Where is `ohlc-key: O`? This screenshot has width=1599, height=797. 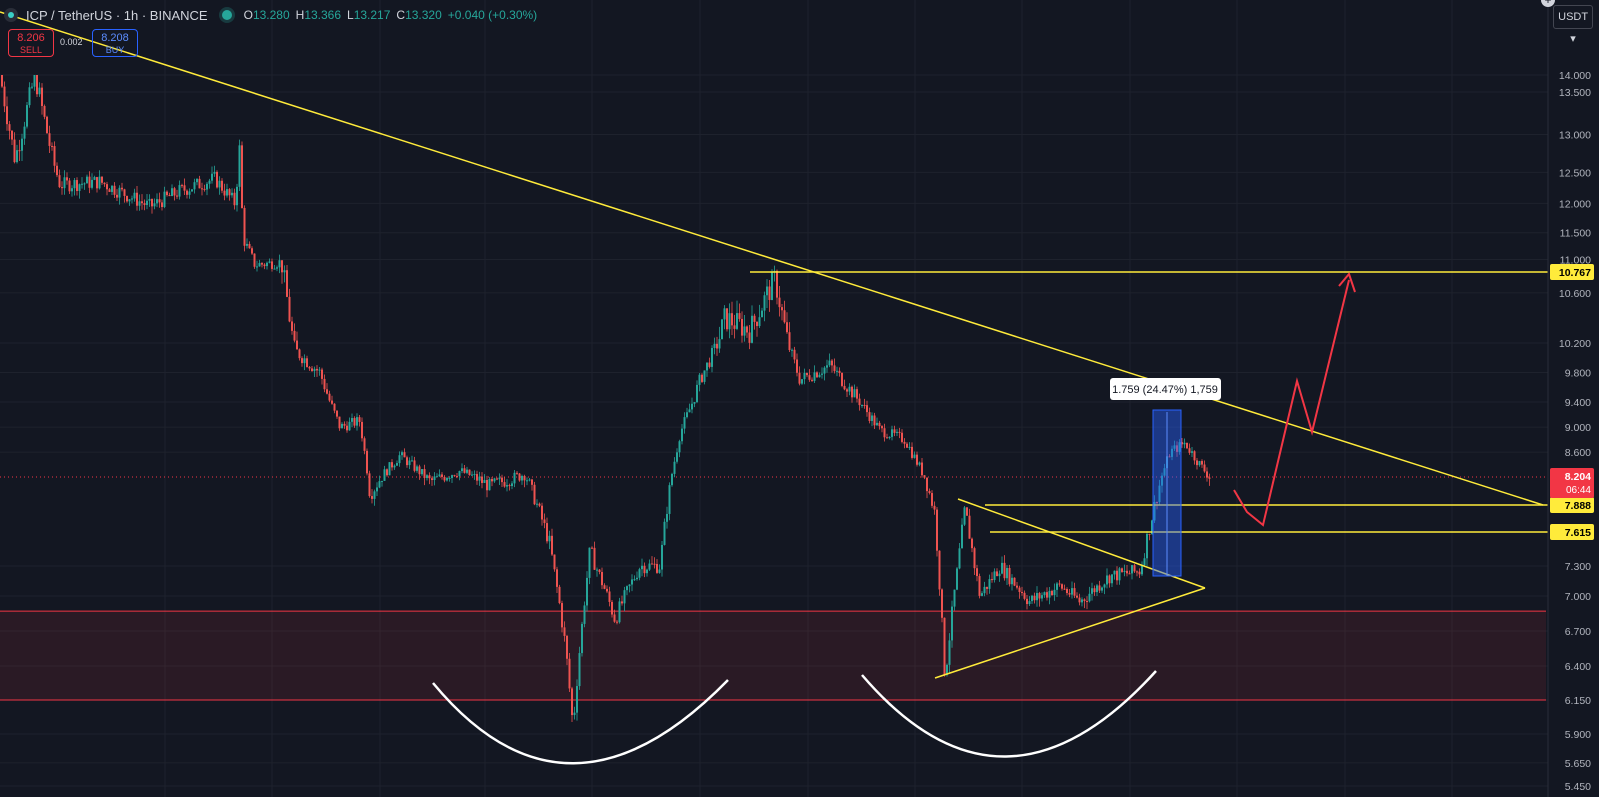
ohlc-key: O is located at coordinates (248, 15).